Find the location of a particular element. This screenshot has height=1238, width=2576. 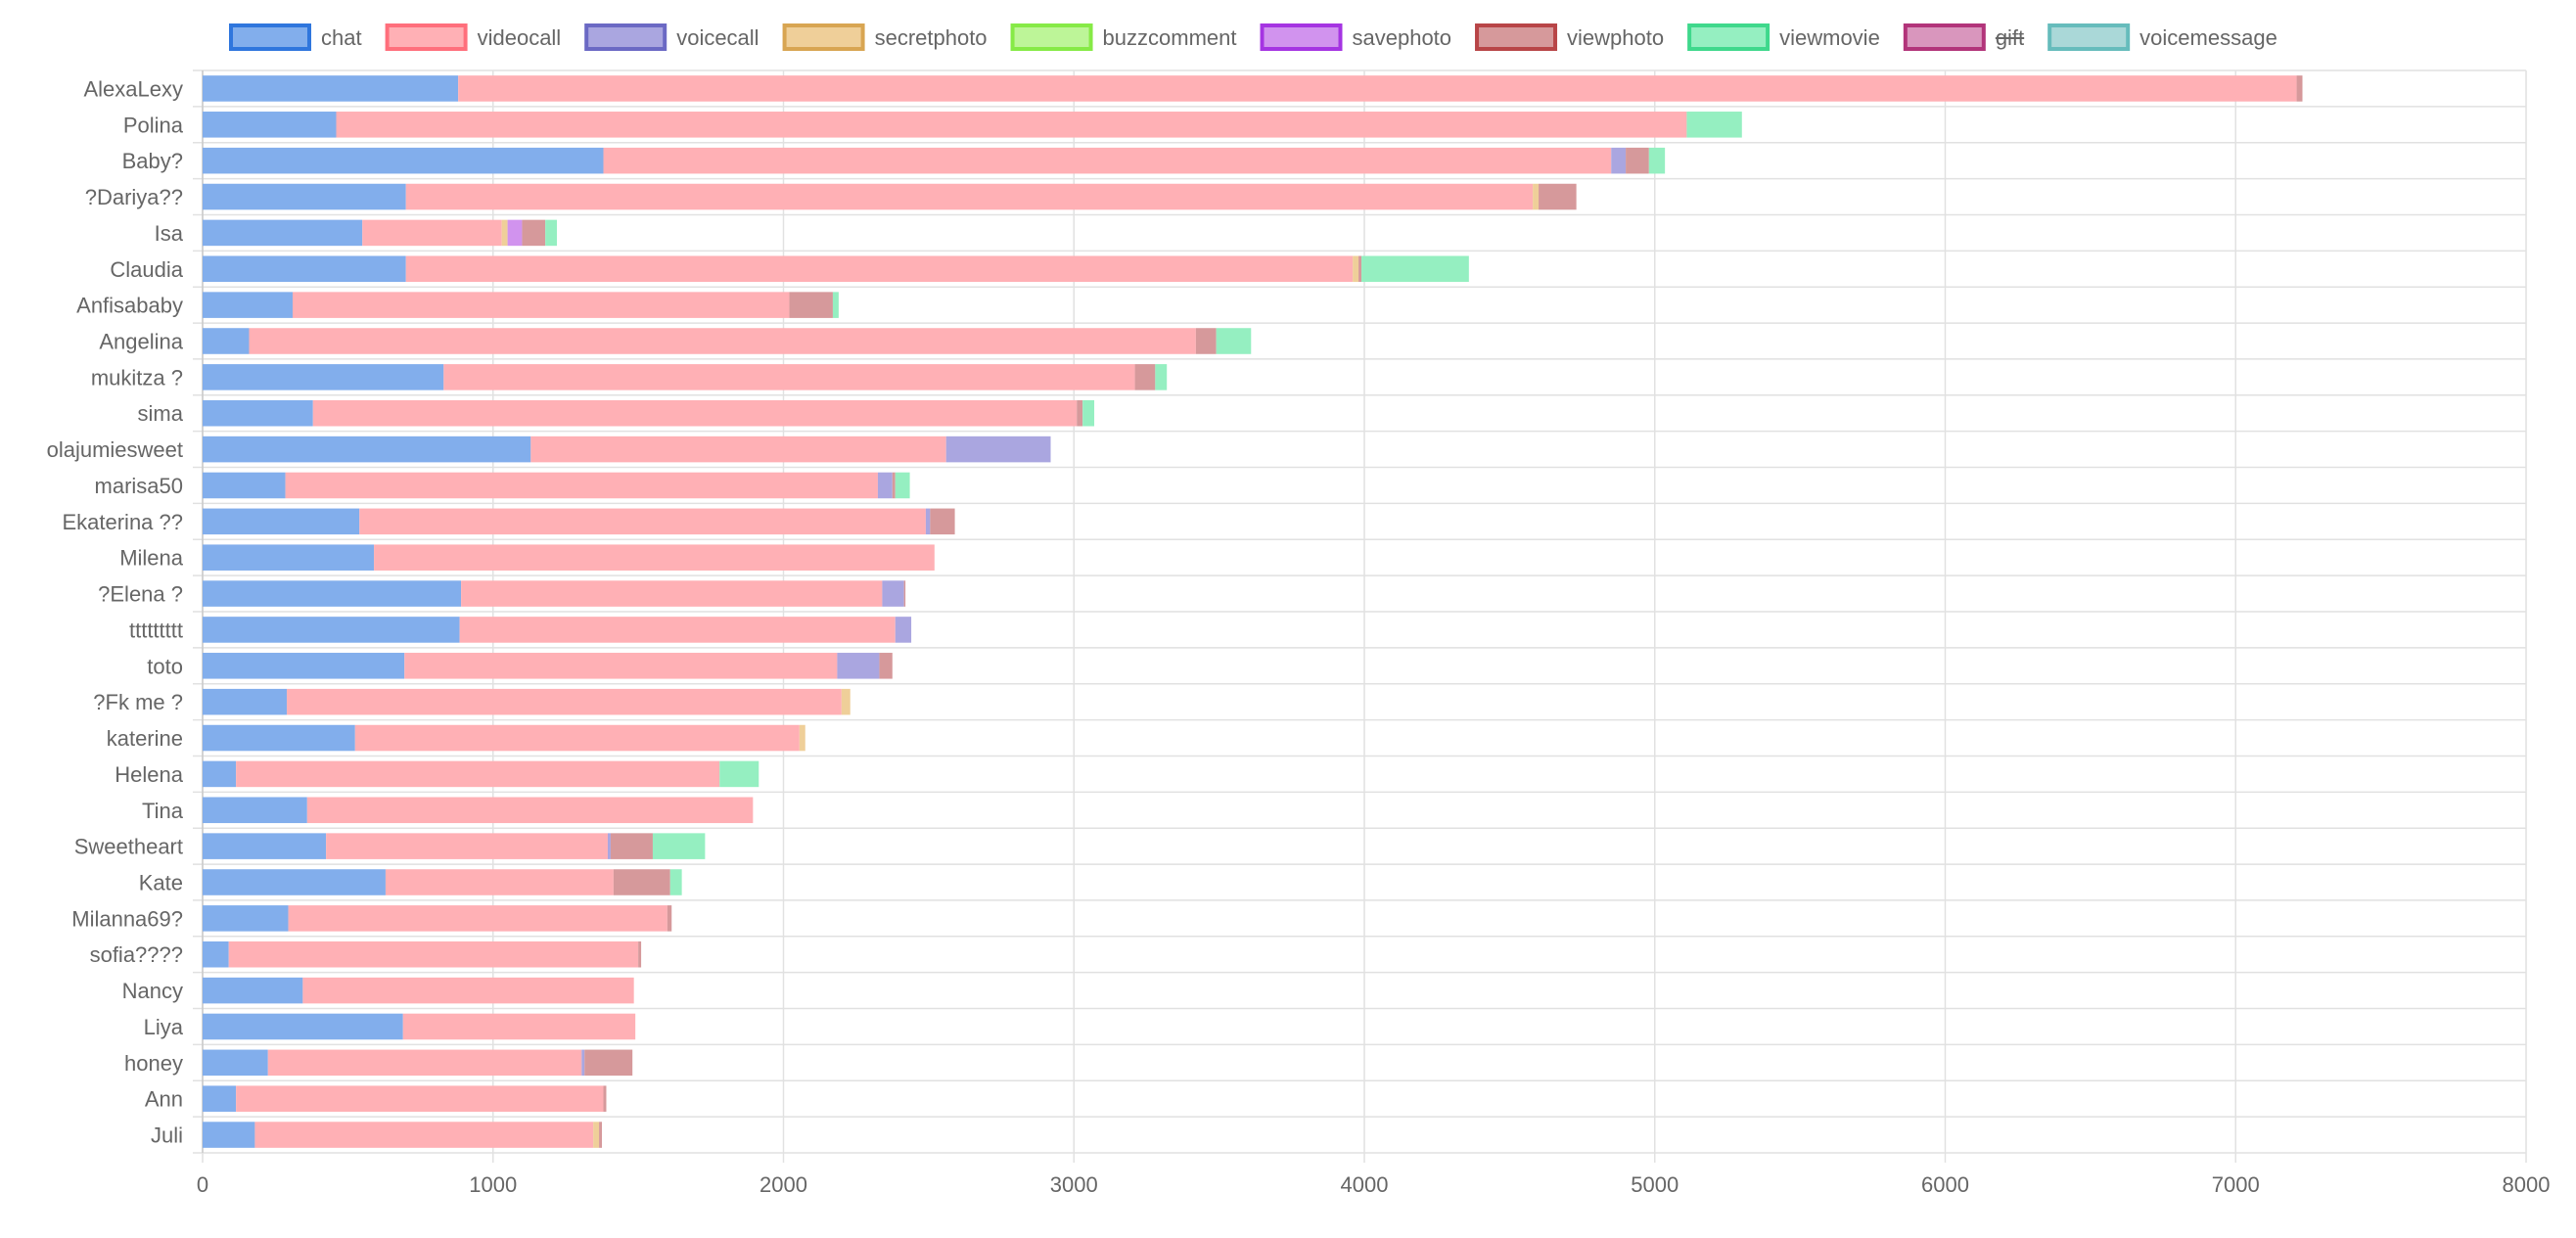

bar-chat-tina is located at coordinates (255, 810).